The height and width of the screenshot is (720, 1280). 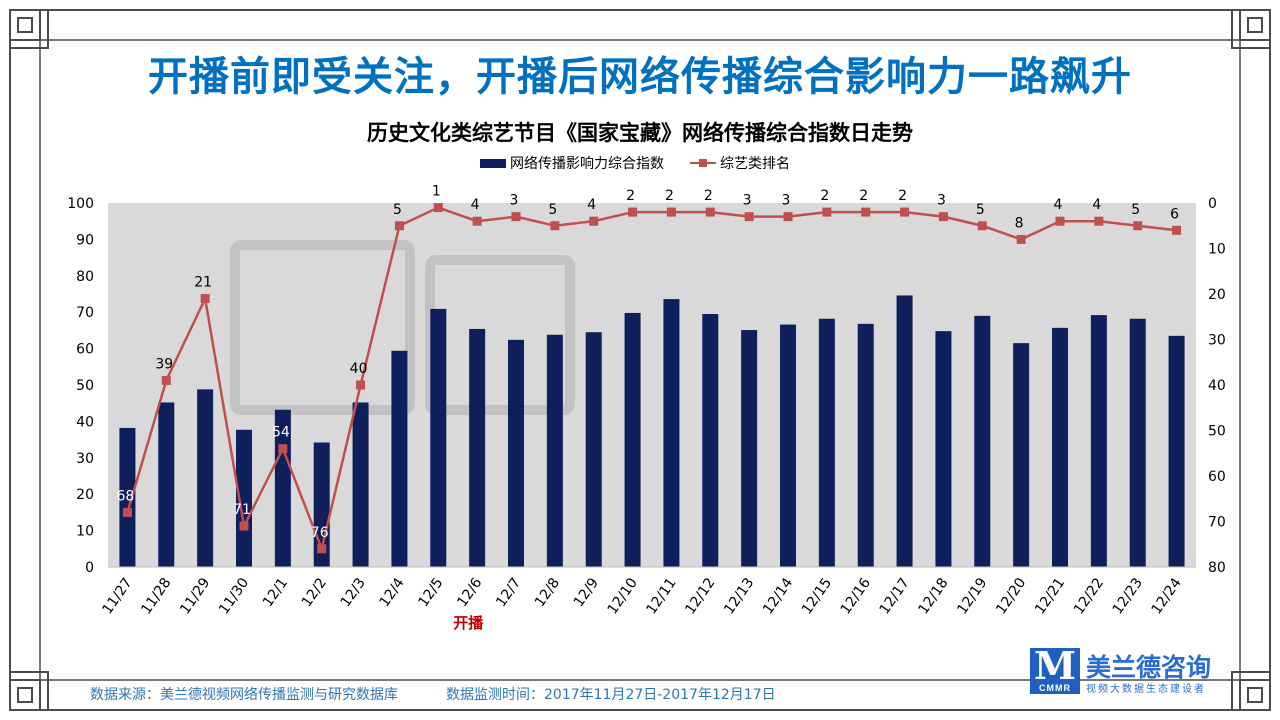 What do you see at coordinates (127, 512) in the screenshot?
I see `rank-marker-11/27` at bounding box center [127, 512].